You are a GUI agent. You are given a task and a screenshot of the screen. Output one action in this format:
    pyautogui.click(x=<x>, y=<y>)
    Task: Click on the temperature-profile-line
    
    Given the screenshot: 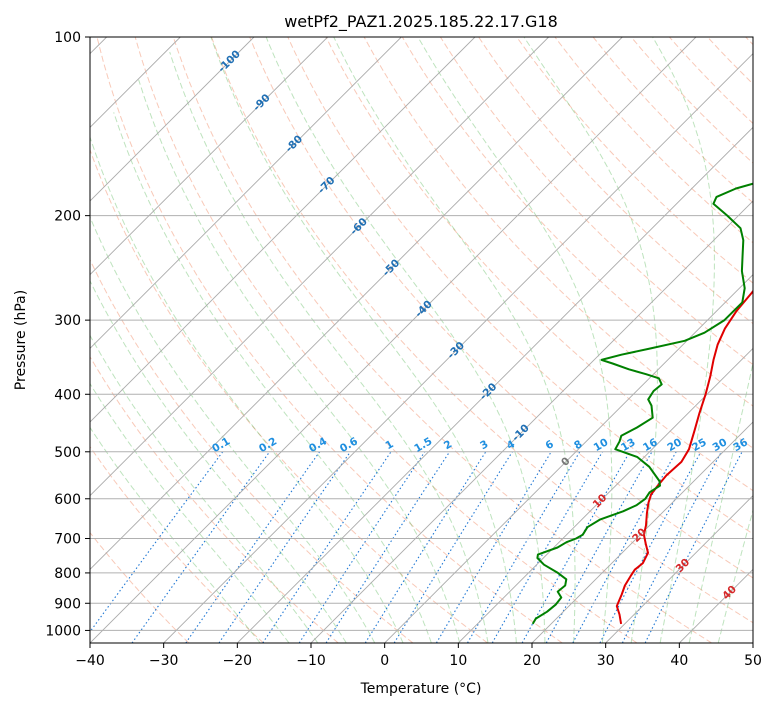 What is the action you would take?
    pyautogui.click(x=684, y=457)
    